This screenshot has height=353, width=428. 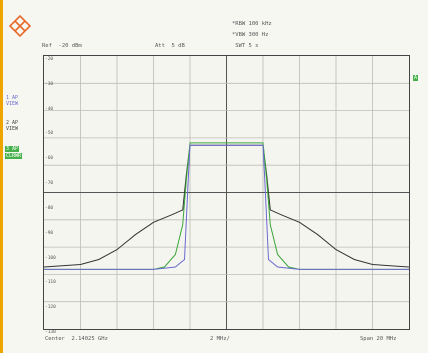 What do you see at coordinates (12, 149) in the screenshot?
I see `trace3-label: 3 AP` at bounding box center [12, 149].